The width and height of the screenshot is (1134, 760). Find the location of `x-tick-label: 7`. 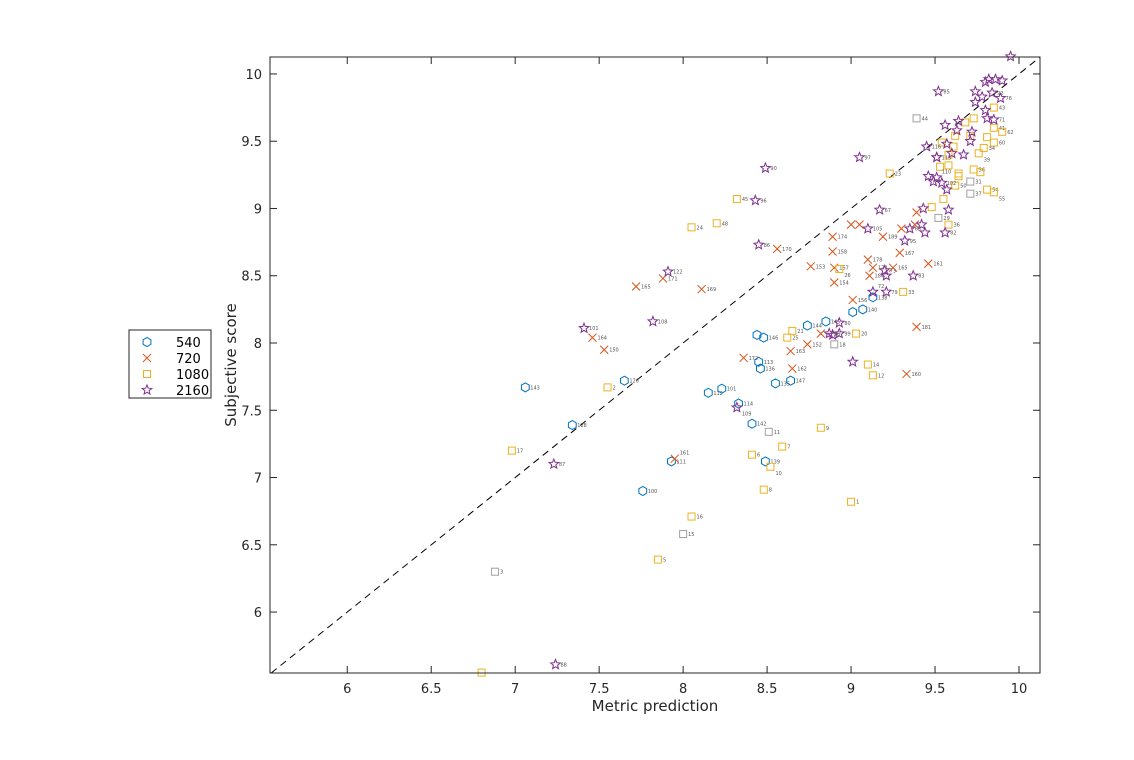

x-tick-label: 7 is located at coordinates (515, 689).